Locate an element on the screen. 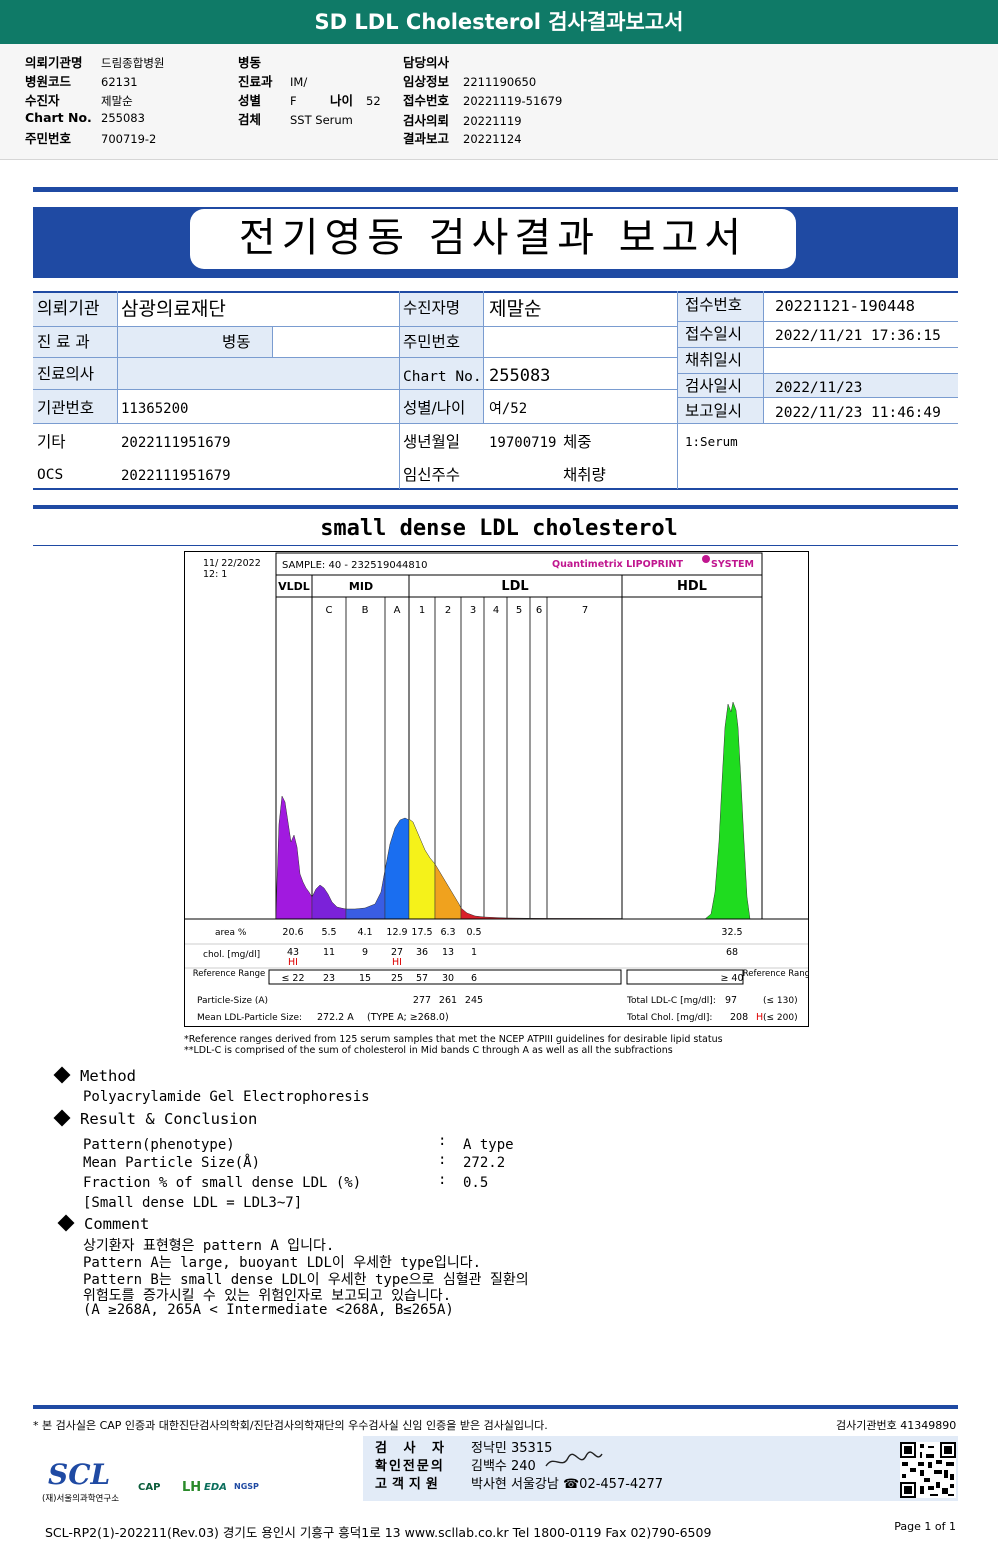  cap-logo: CAP is located at coordinates (149, 1487).